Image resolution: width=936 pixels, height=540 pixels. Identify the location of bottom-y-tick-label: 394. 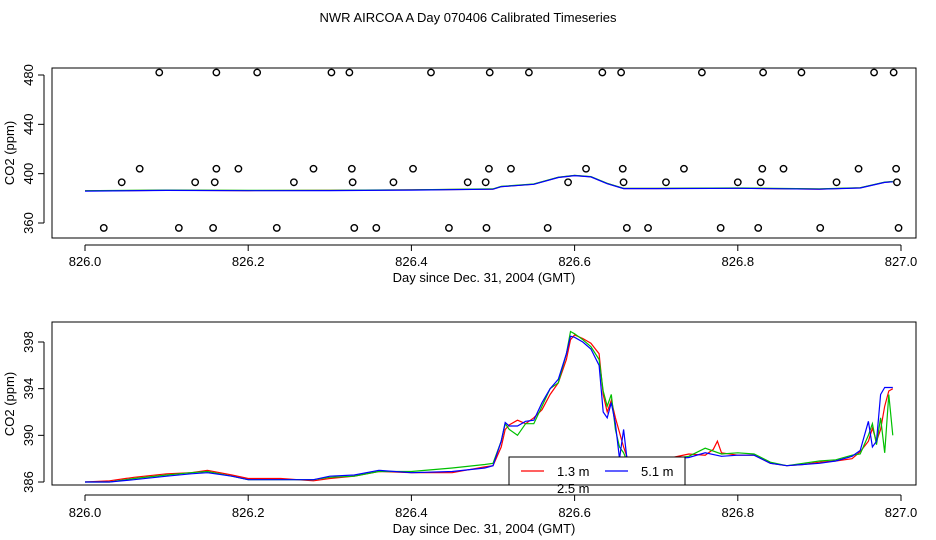
(28, 389).